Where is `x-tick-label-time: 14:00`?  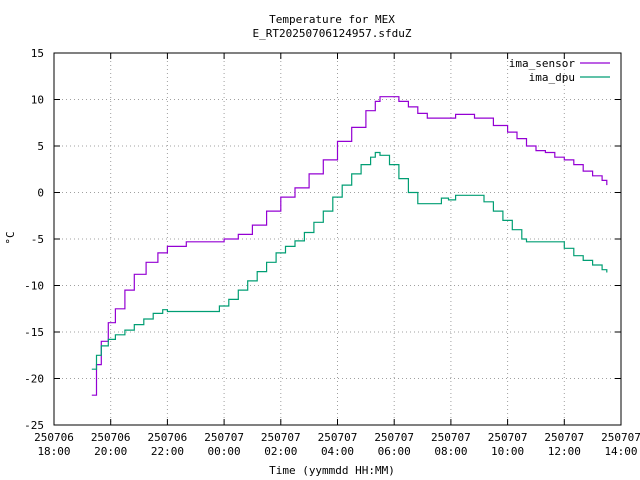 x-tick-label-time: 14:00 is located at coordinates (620, 451).